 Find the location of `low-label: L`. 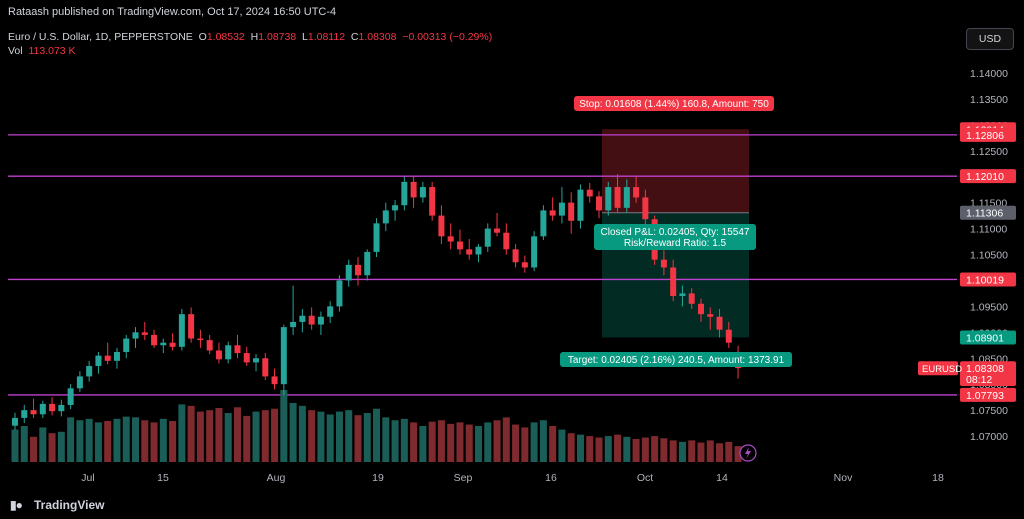

low-label: L is located at coordinates (305, 37).